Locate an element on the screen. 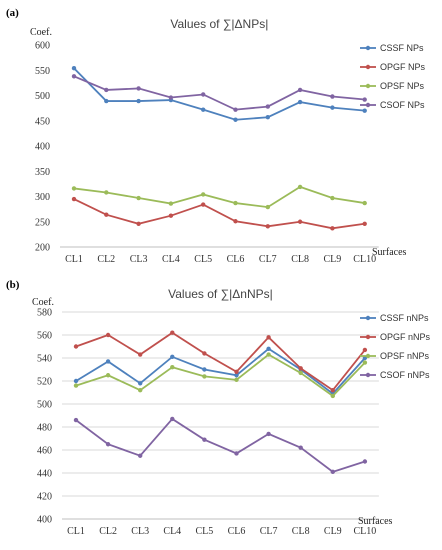  y-tick-label: 520 is located at coordinates (44, 382).